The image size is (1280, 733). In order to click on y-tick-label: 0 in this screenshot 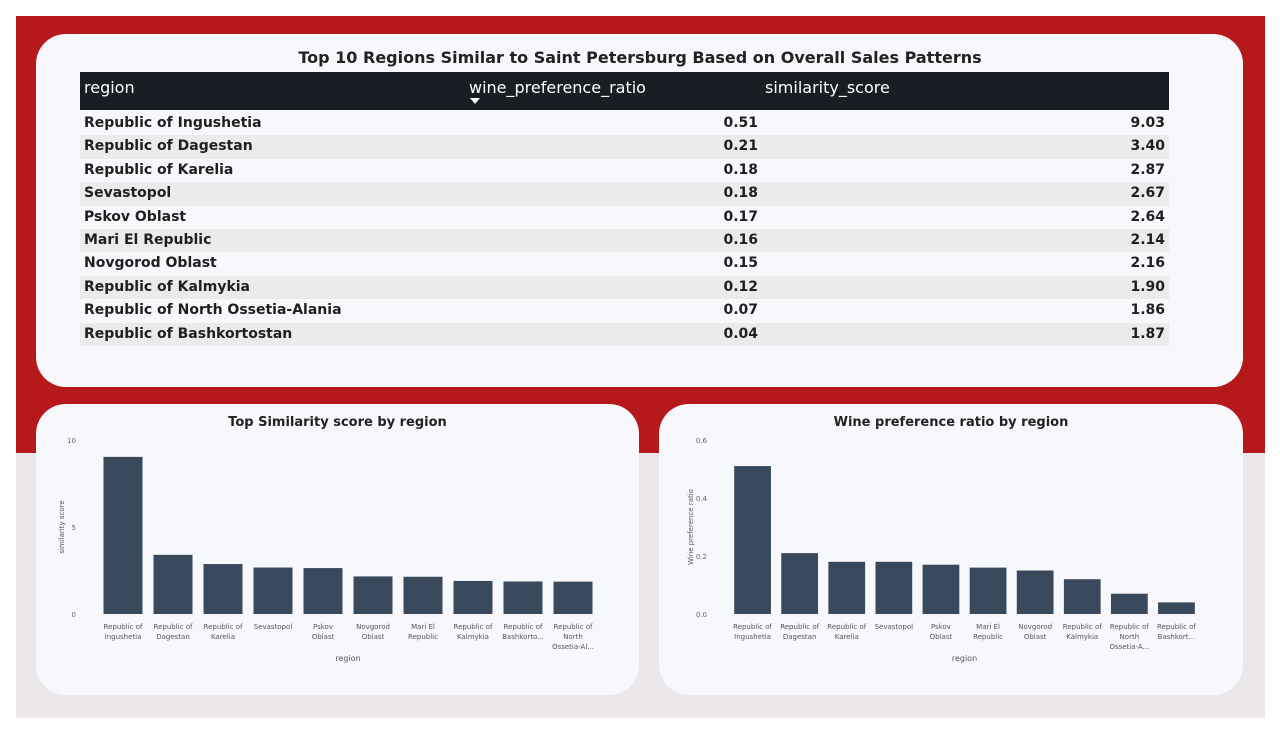, I will do `click(74, 615)`.